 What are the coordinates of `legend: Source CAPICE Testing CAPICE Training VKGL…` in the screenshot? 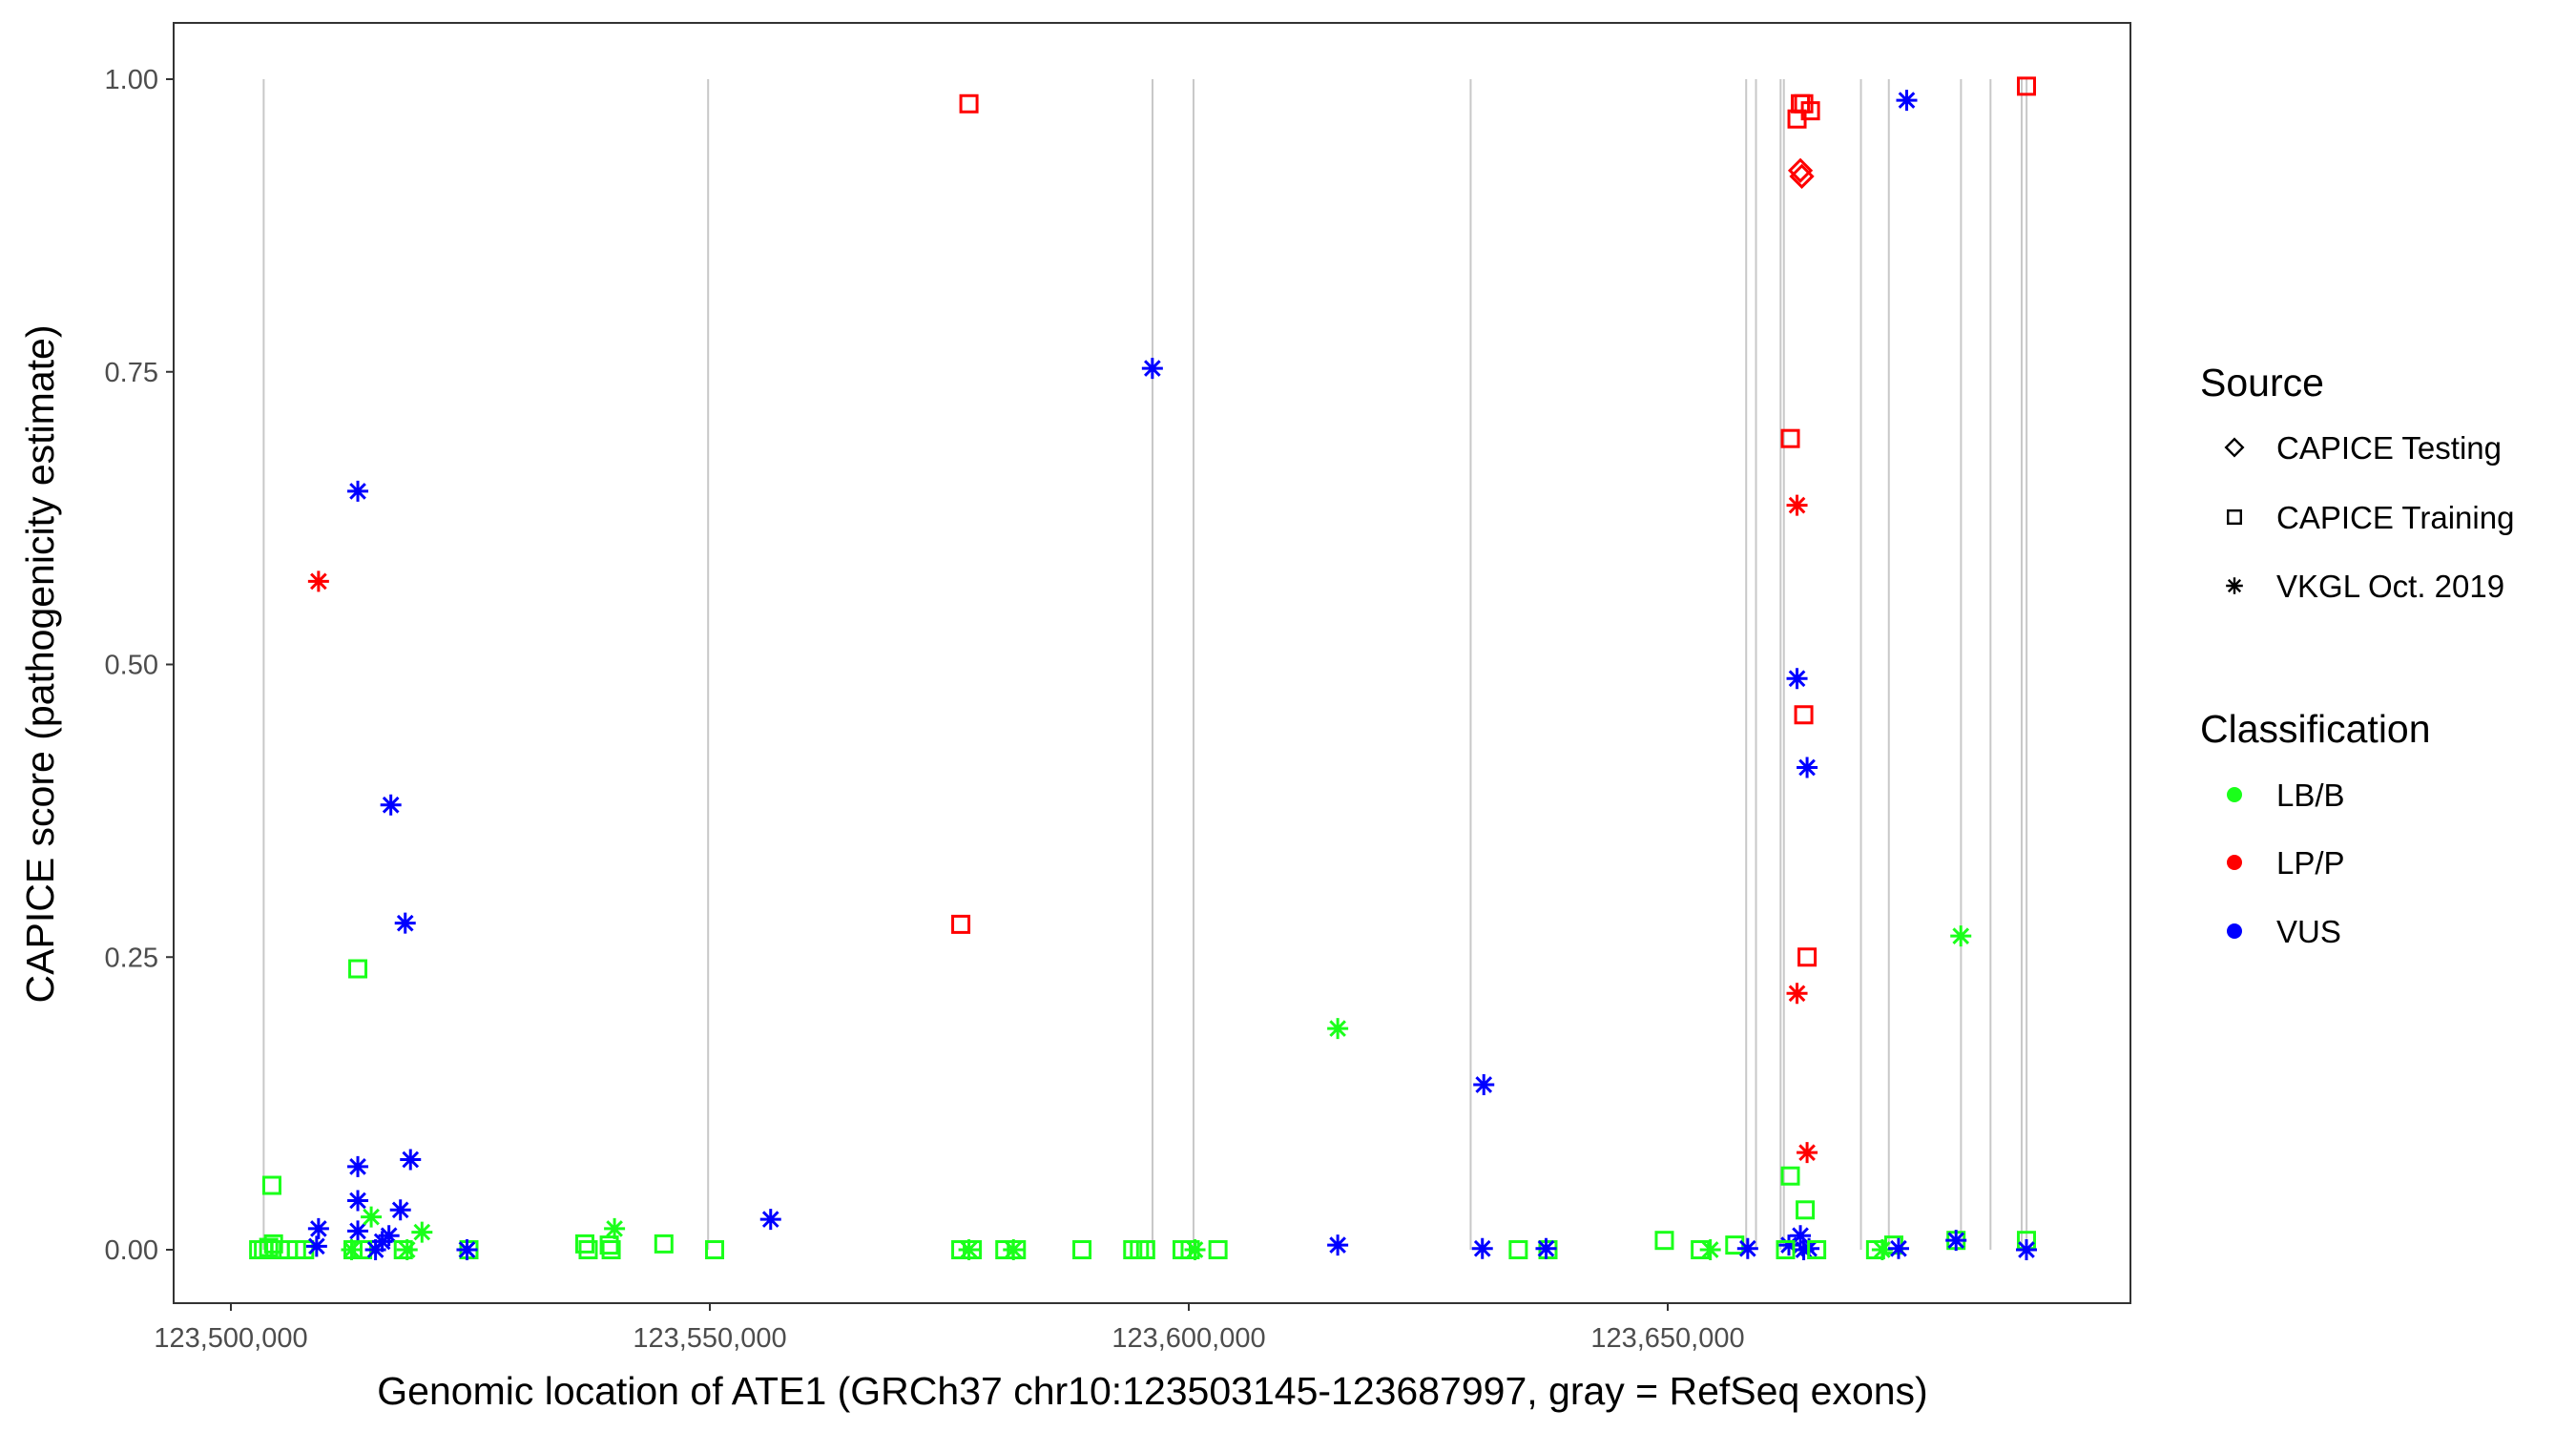 It's located at (2357, 655).